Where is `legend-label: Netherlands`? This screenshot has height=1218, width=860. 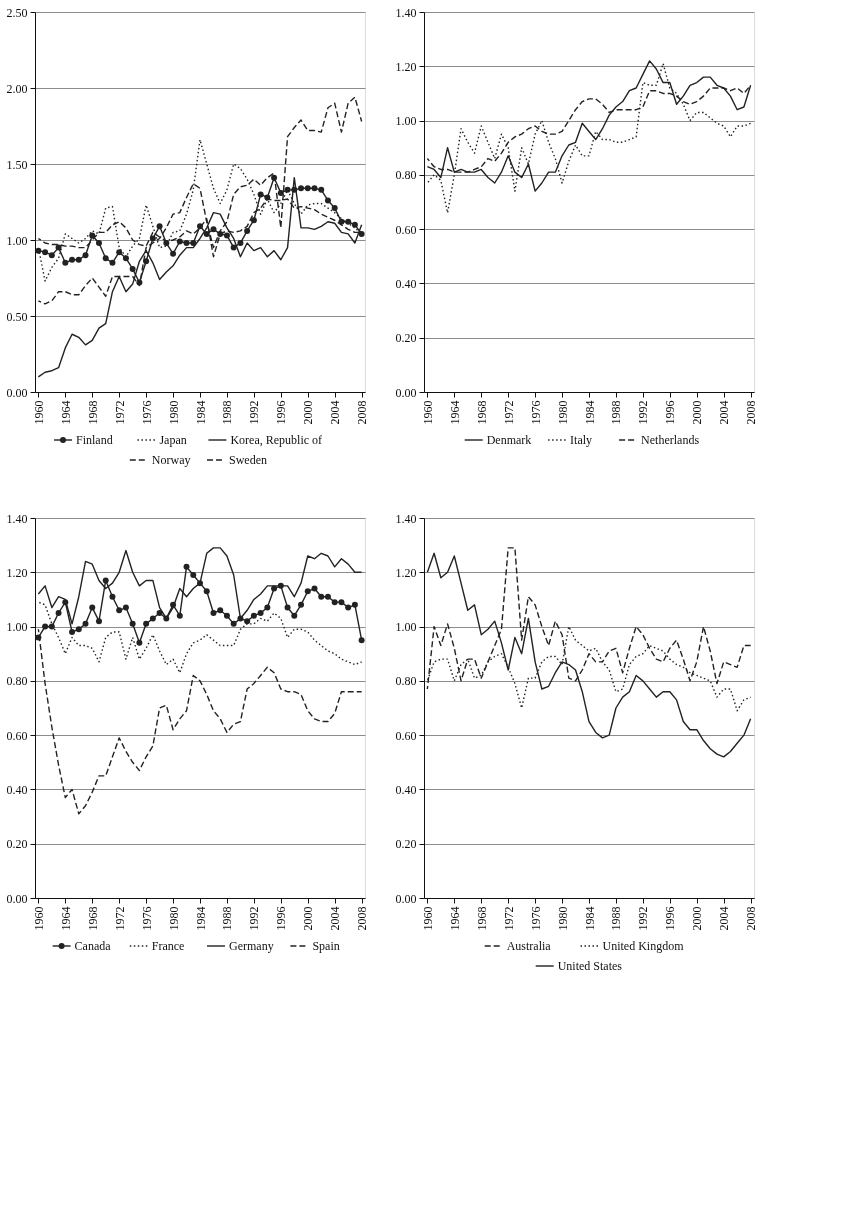
legend-label: Netherlands is located at coordinates (670, 440).